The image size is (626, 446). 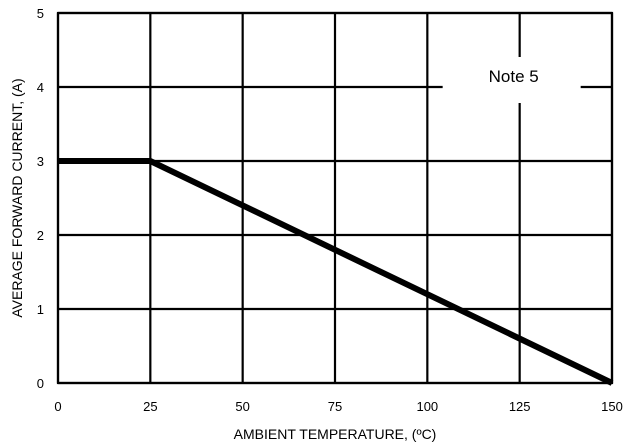 What do you see at coordinates (335, 434) in the screenshot?
I see `x-axis-title: AMBIENT TEMPERATURE, (ºC)` at bounding box center [335, 434].